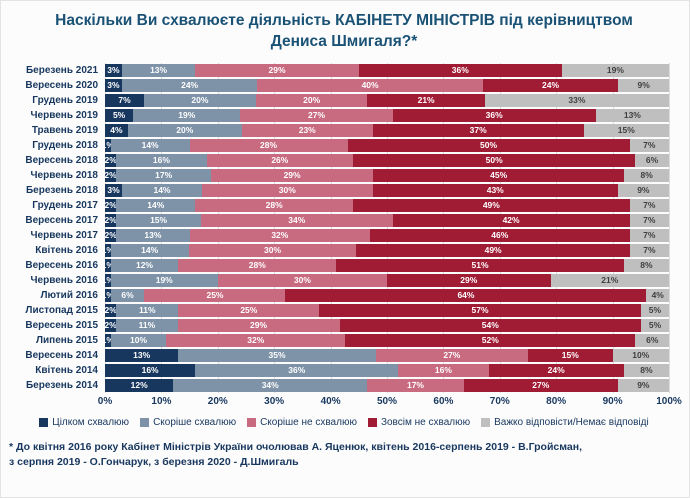  What do you see at coordinates (268, 145) in the screenshot?
I see `bar-segment: 28%` at bounding box center [268, 145].